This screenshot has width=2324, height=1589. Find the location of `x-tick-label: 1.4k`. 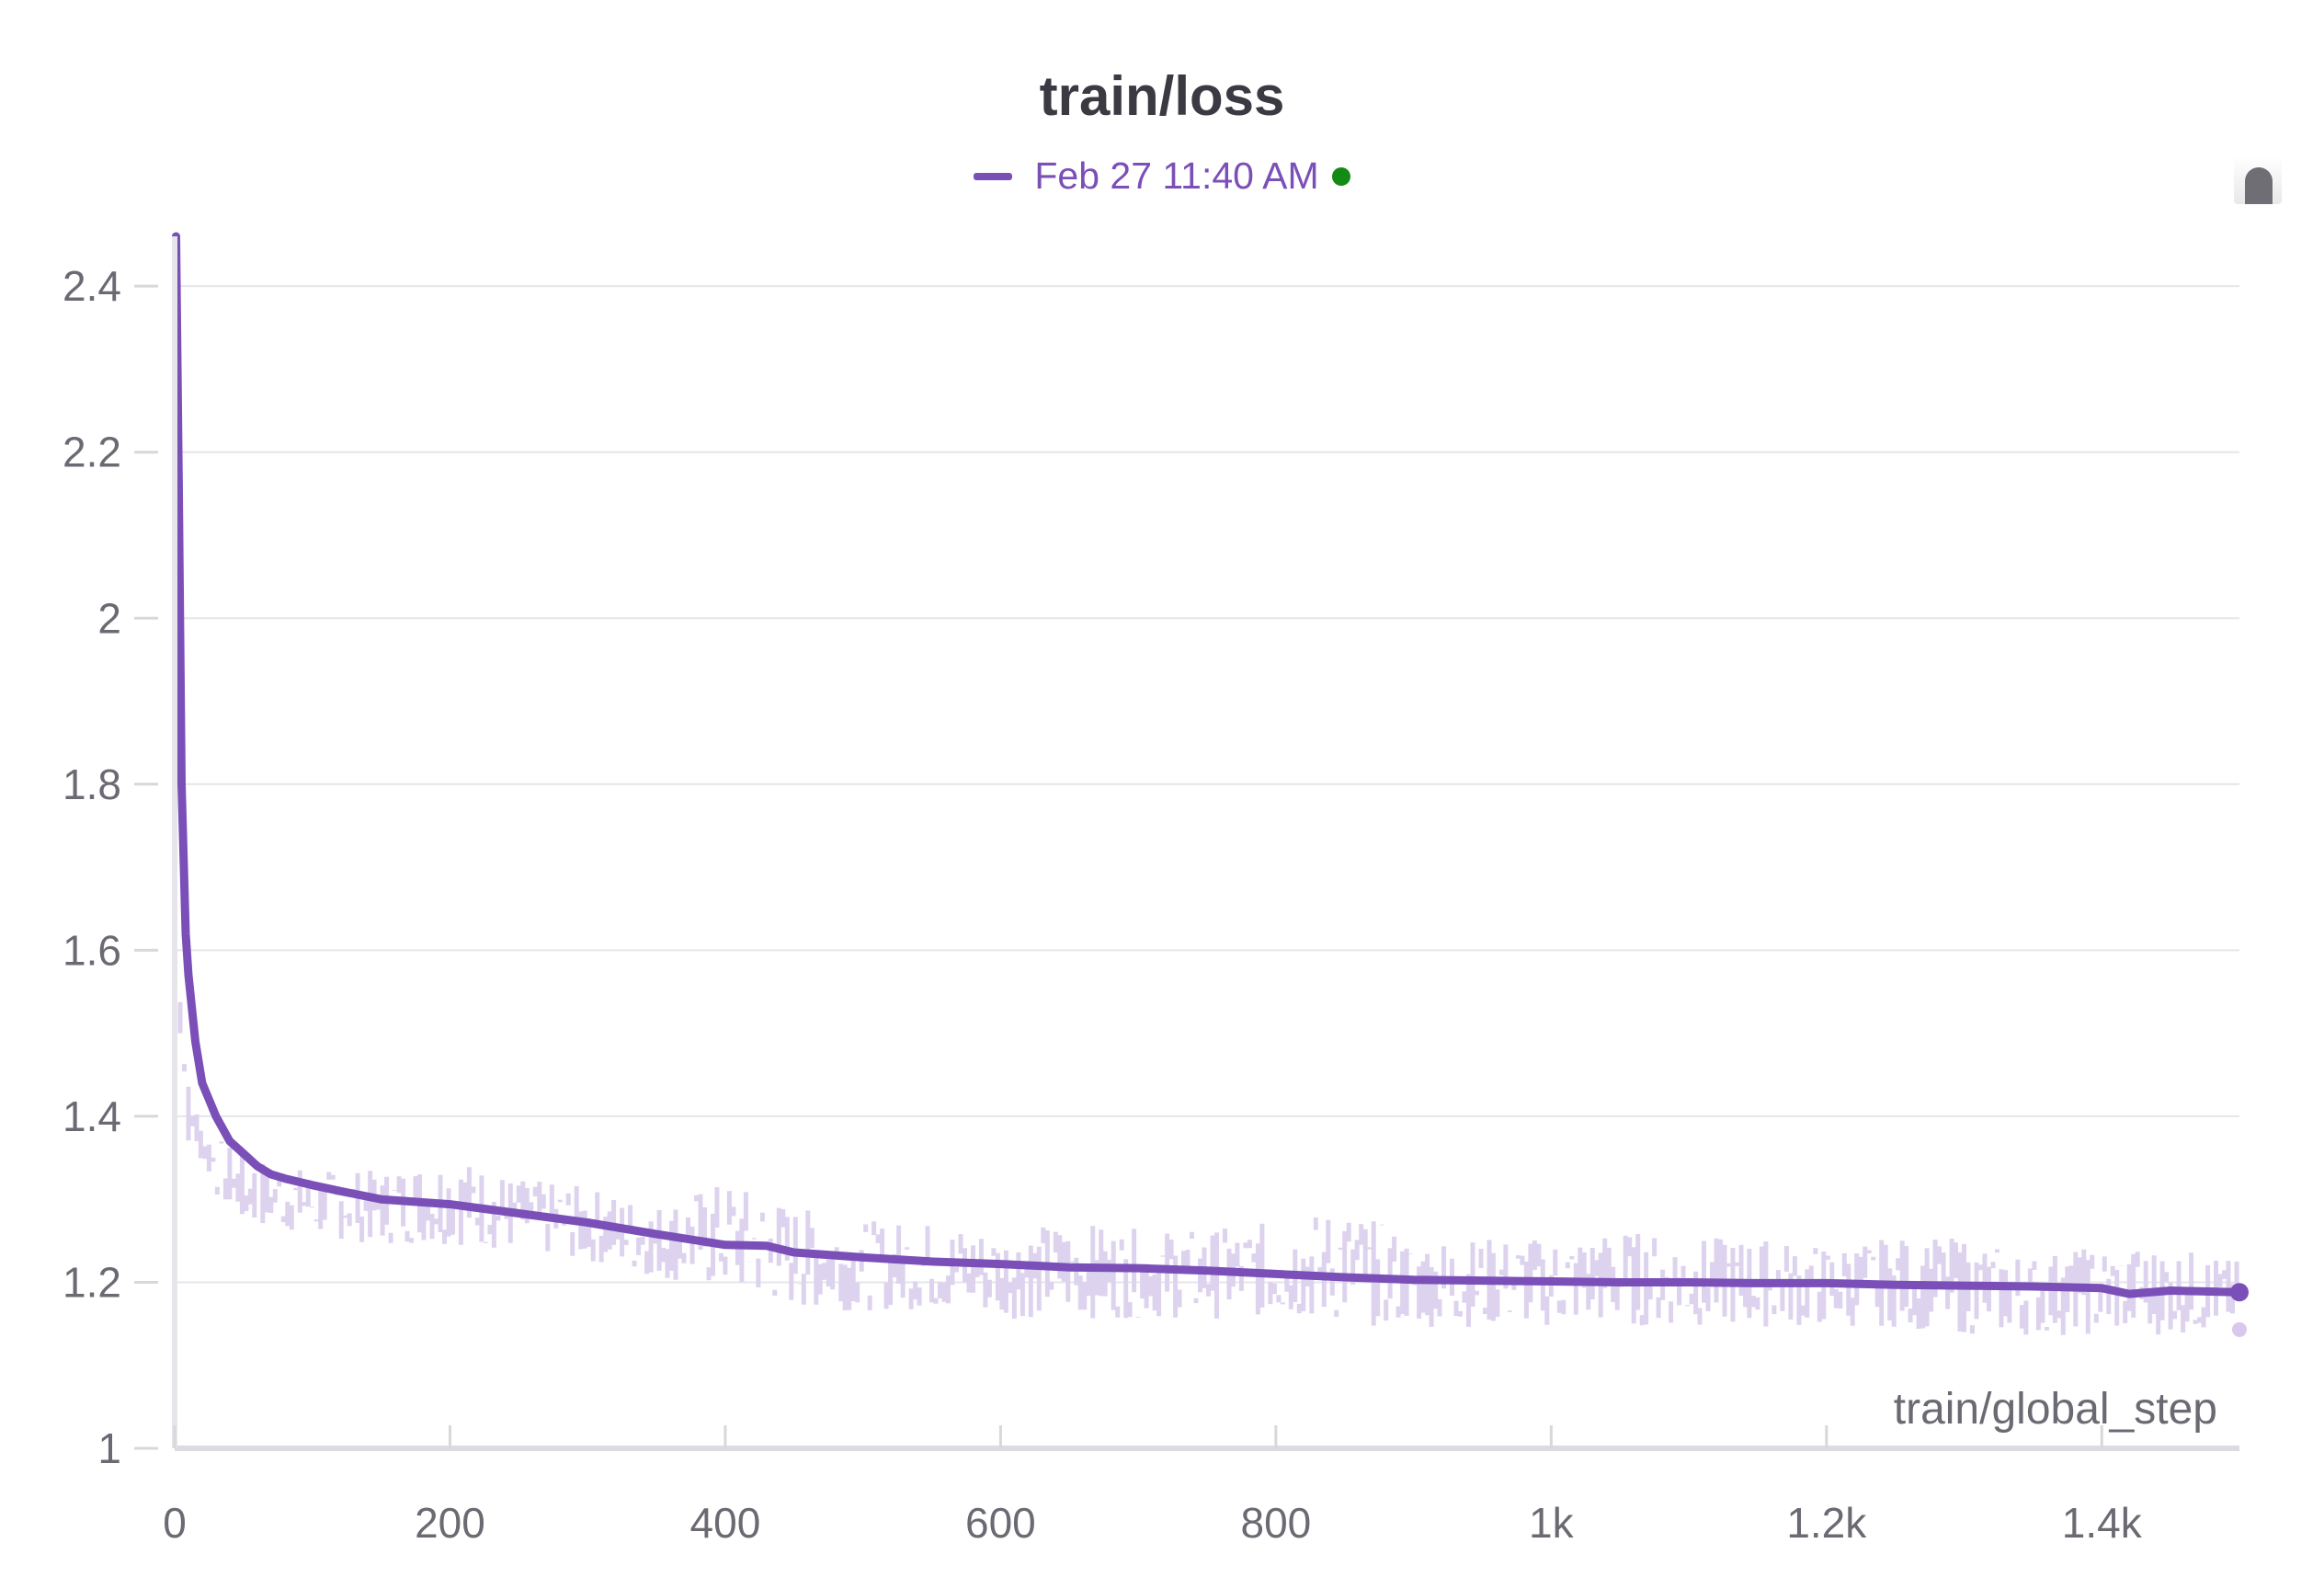

x-tick-label: 1.4k is located at coordinates (2103, 1523).